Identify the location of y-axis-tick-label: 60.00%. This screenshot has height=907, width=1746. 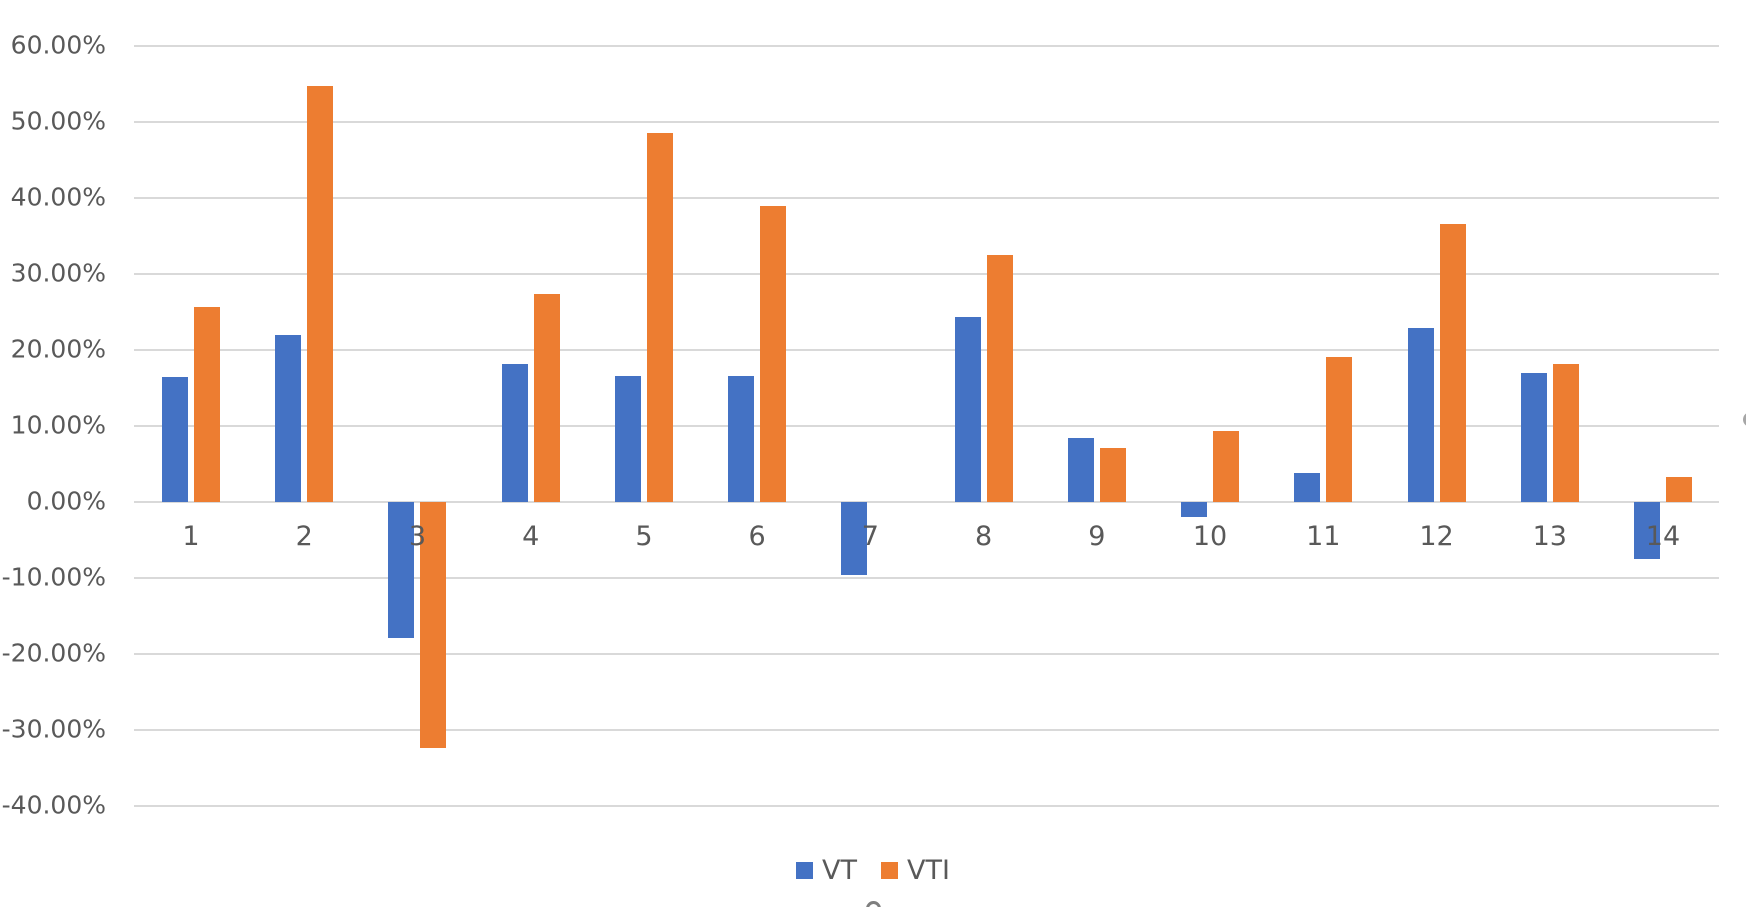
(58, 45).